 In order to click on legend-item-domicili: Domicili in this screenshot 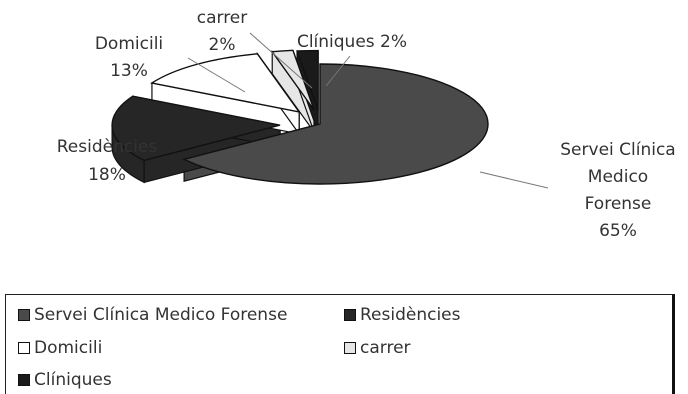, I will do `click(60, 348)`.